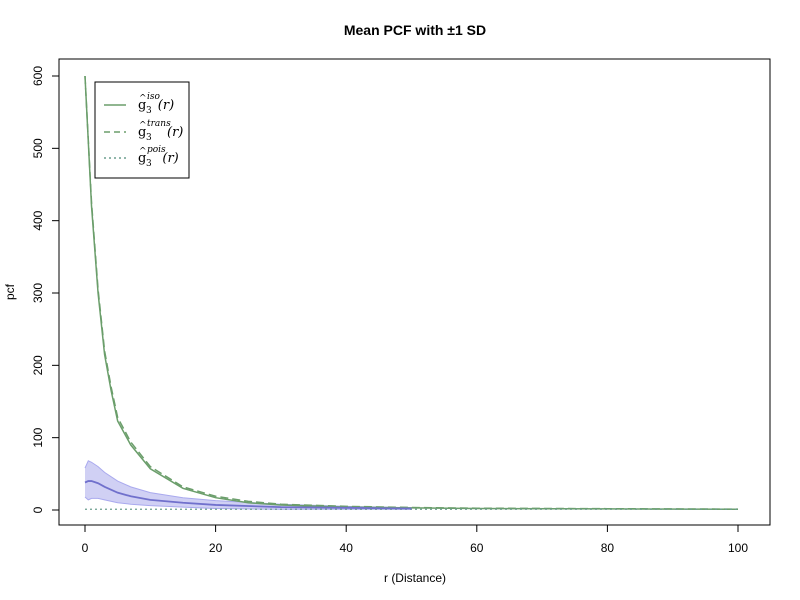 This screenshot has width=800, height=600. What do you see at coordinates (415, 30) in the screenshot?
I see `chart-title: Mean PCF with ±1 SD` at bounding box center [415, 30].